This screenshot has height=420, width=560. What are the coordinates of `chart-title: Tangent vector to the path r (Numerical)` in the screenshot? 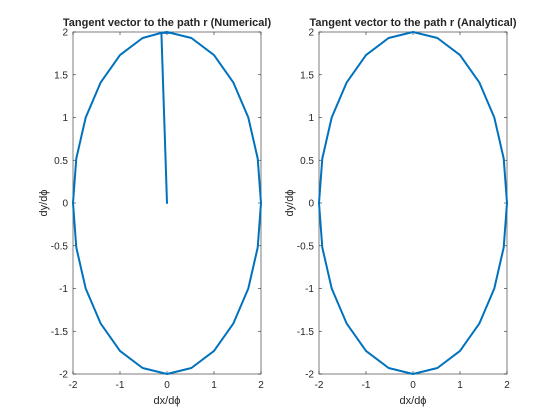 It's located at (167, 23).